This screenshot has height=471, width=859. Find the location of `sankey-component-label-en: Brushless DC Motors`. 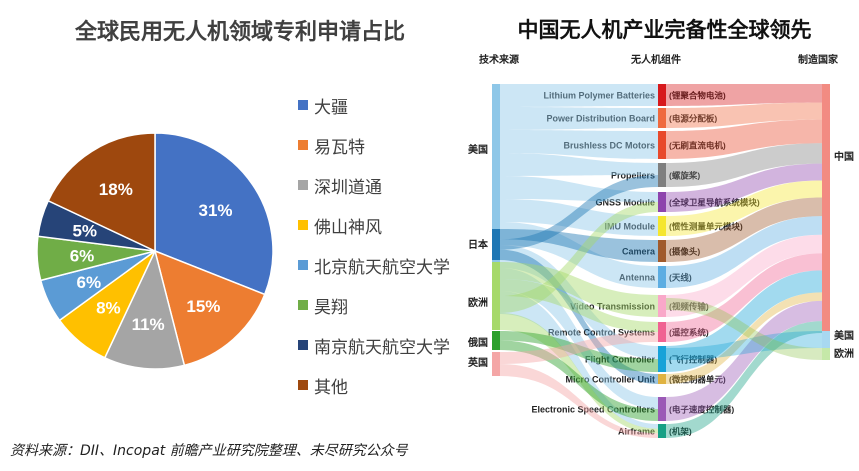

sankey-component-label-en: Brushless DC Motors is located at coordinates (609, 146).